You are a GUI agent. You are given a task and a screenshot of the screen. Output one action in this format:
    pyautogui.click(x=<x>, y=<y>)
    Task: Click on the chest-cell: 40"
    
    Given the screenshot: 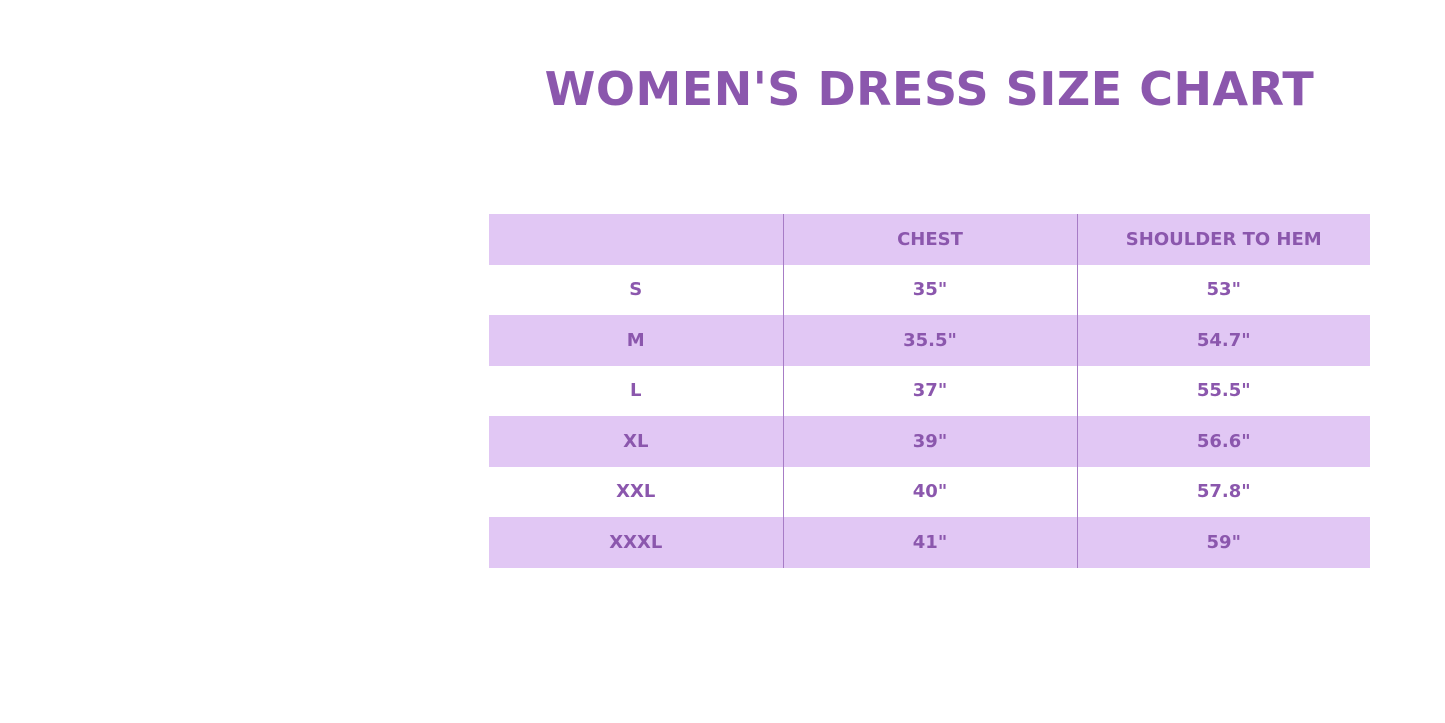 What is the action you would take?
    pyautogui.click(x=929, y=491)
    